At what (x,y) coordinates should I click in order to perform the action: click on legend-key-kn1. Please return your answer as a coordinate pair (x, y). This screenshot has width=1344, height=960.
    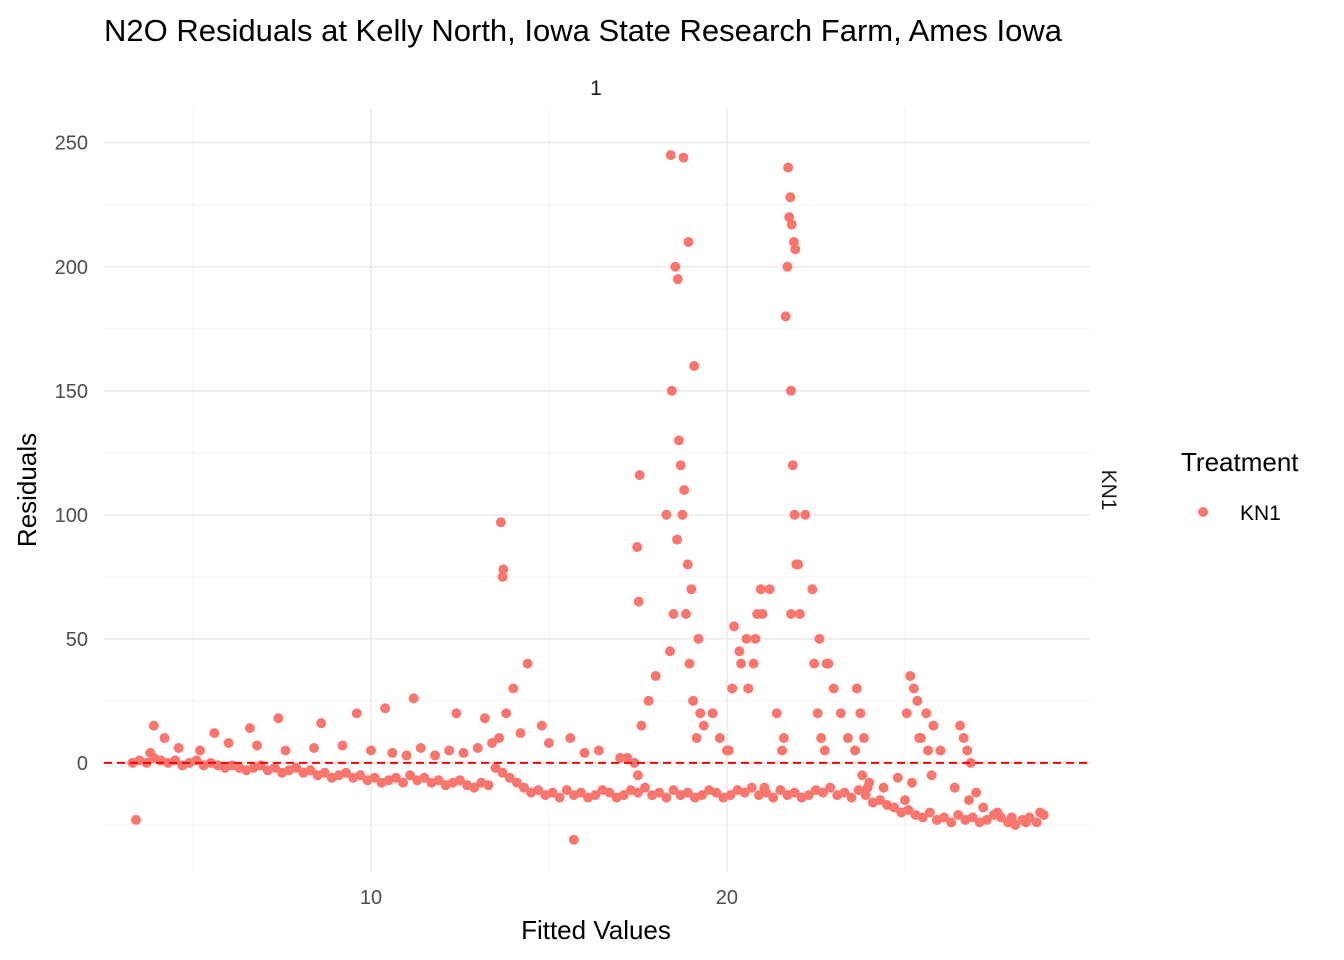
    Looking at the image, I should click on (1203, 512).